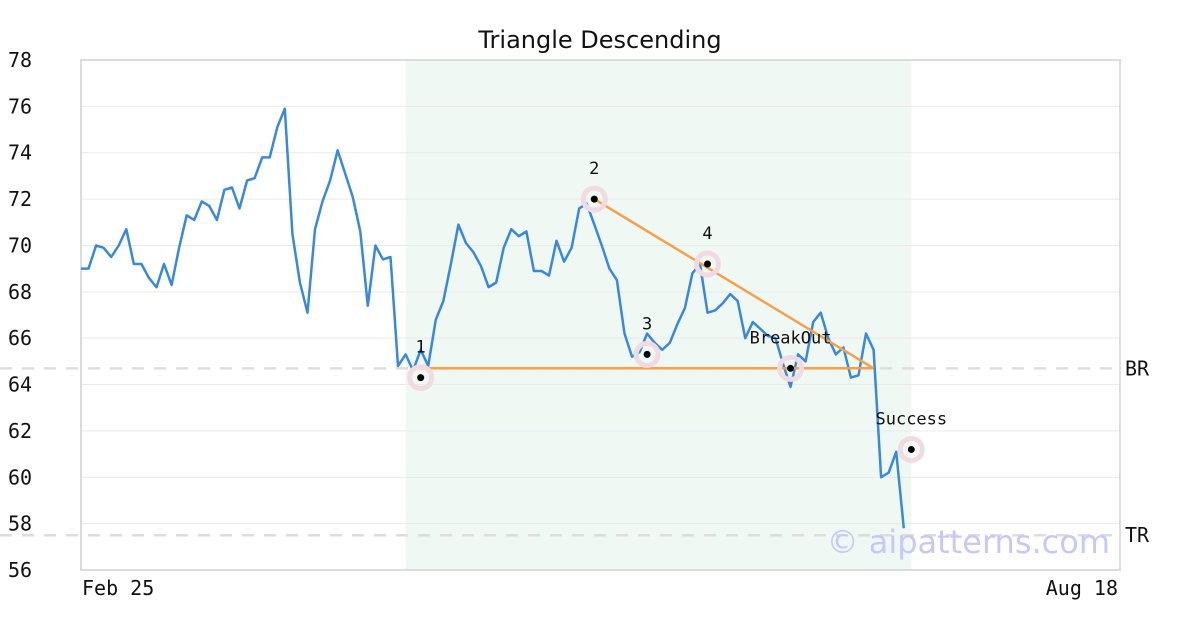 This screenshot has width=1200, height=635. I want to click on pattern-lines, so click(647, 284).